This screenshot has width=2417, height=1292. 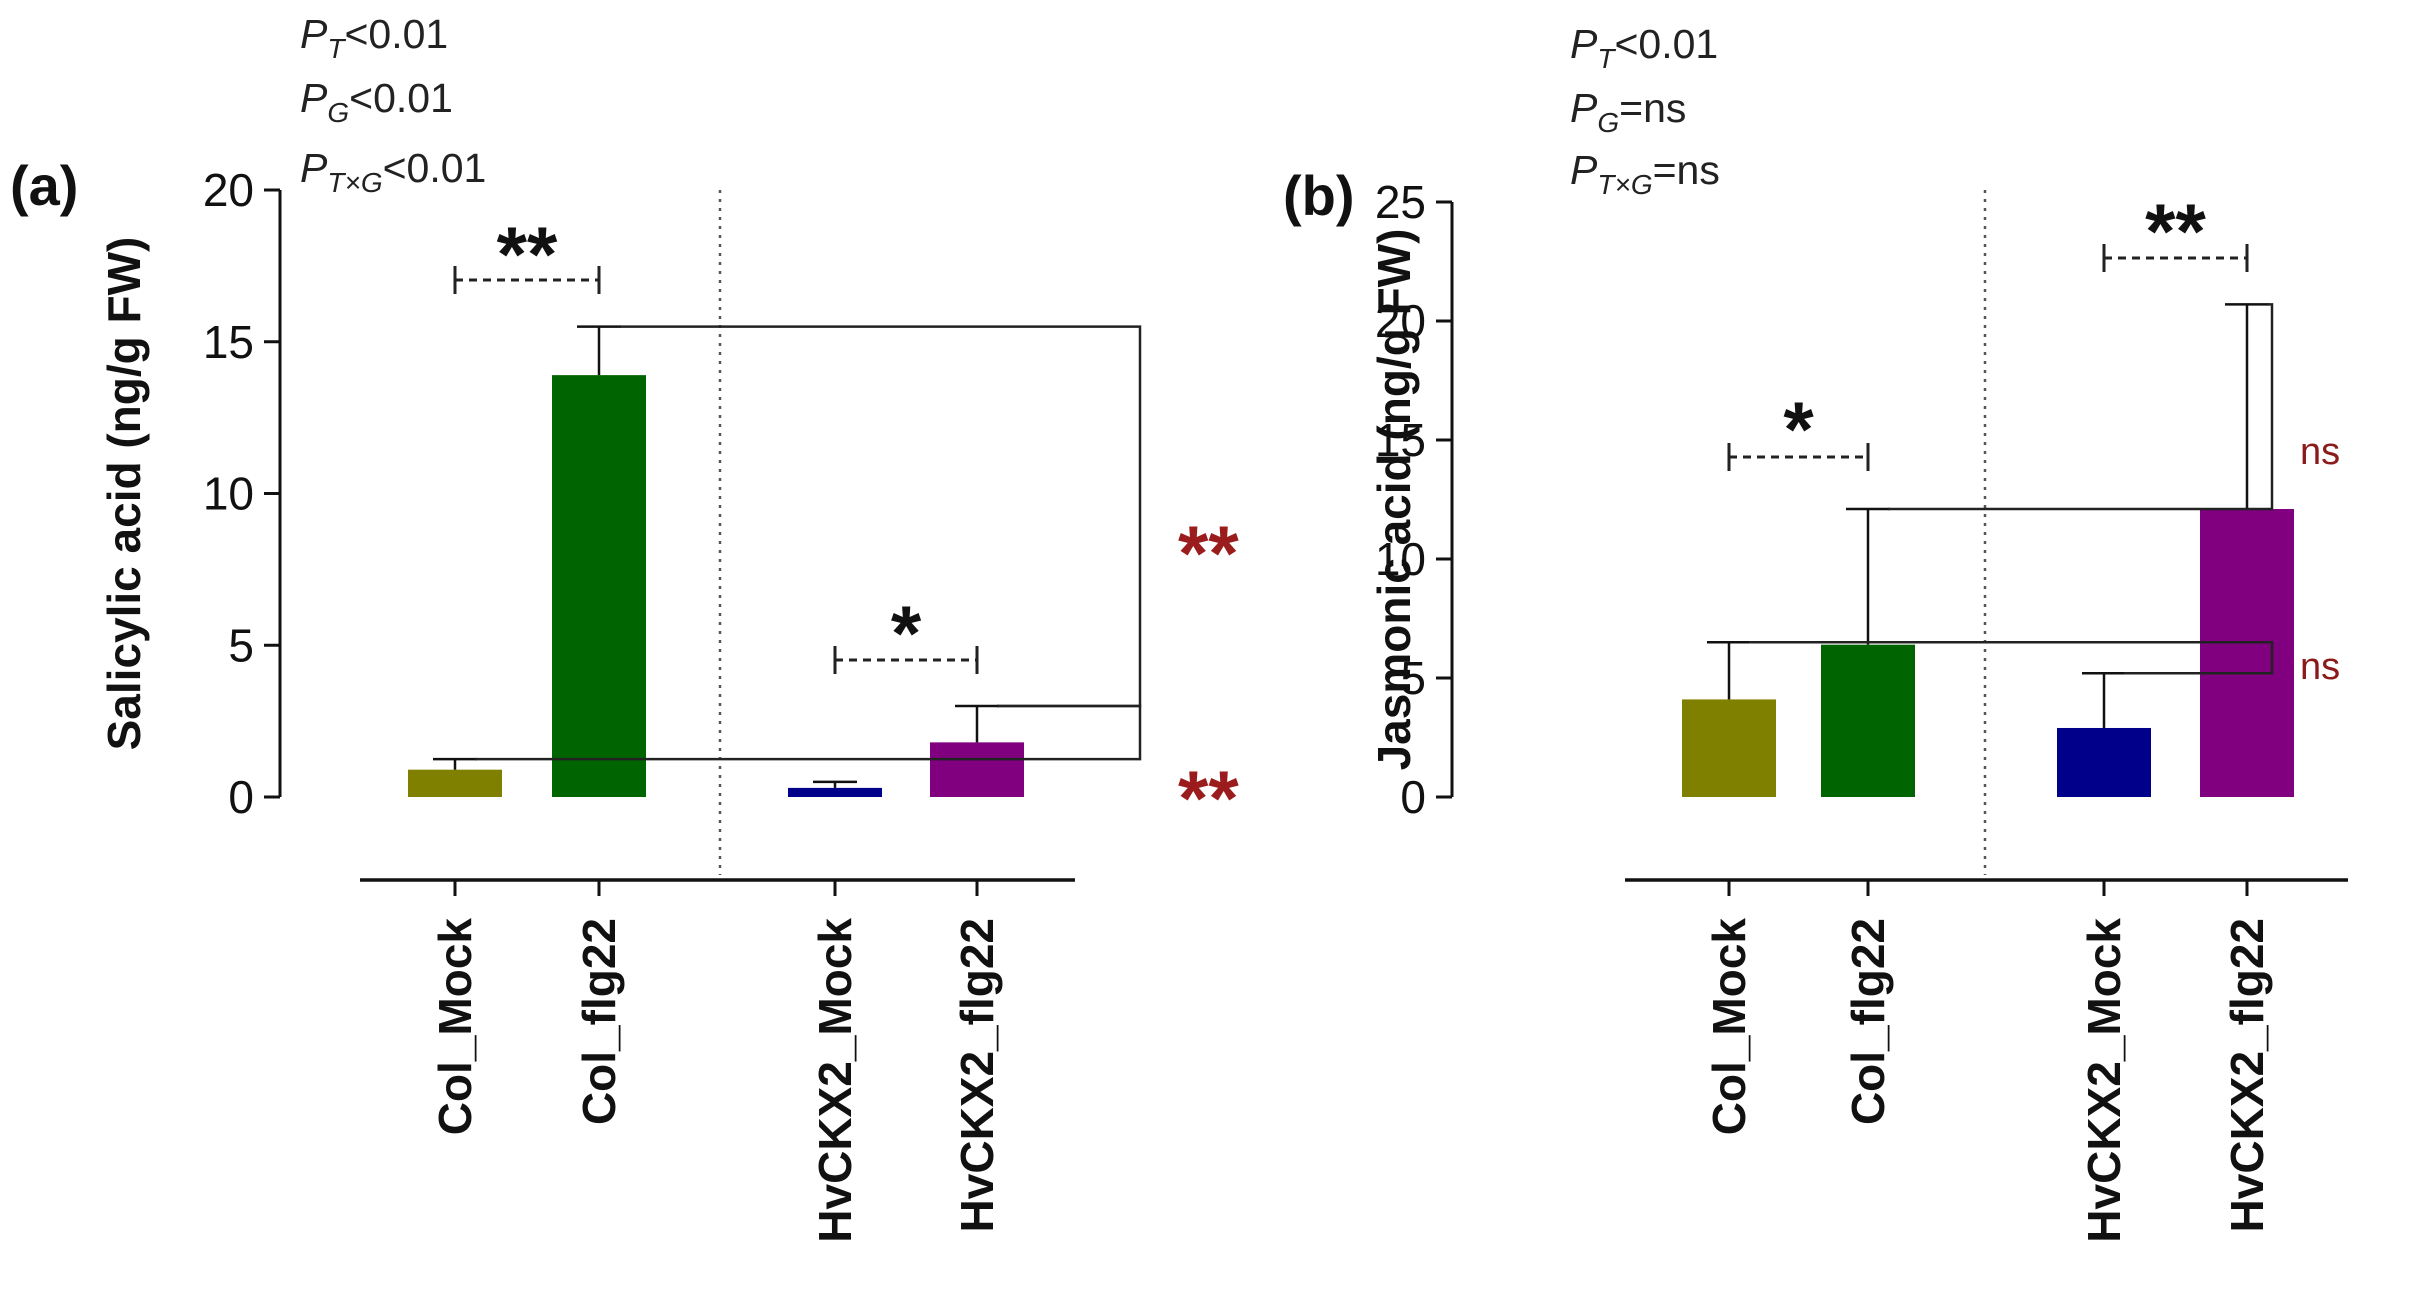 What do you see at coordinates (44, 185) in the screenshot?
I see `panel-label: (a)` at bounding box center [44, 185].